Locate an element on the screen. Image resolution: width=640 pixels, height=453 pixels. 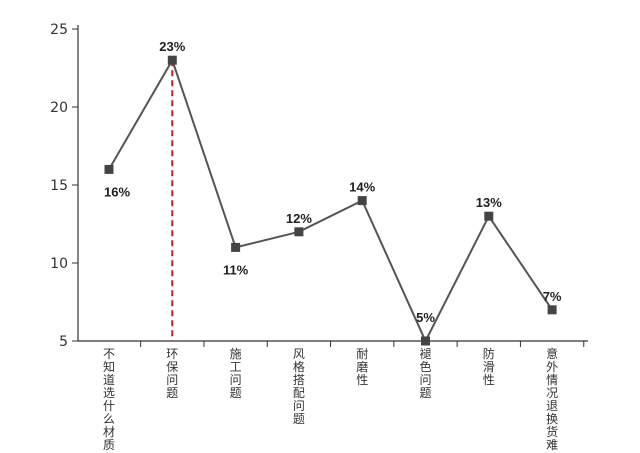
y-tick-label: 25 is located at coordinates (59, 30).